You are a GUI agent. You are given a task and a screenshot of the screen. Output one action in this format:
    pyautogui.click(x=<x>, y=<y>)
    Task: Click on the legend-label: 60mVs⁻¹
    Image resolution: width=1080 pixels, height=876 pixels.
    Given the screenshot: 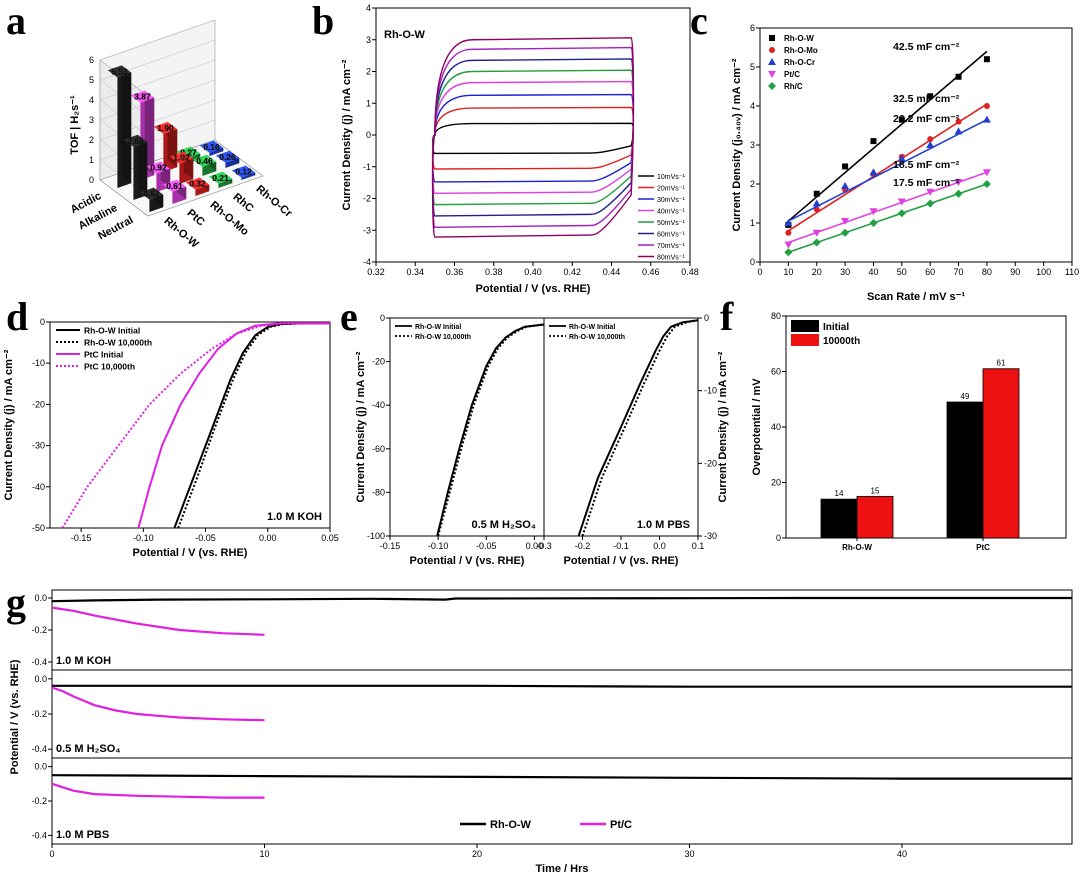 What is the action you would take?
    pyautogui.click(x=671, y=235)
    